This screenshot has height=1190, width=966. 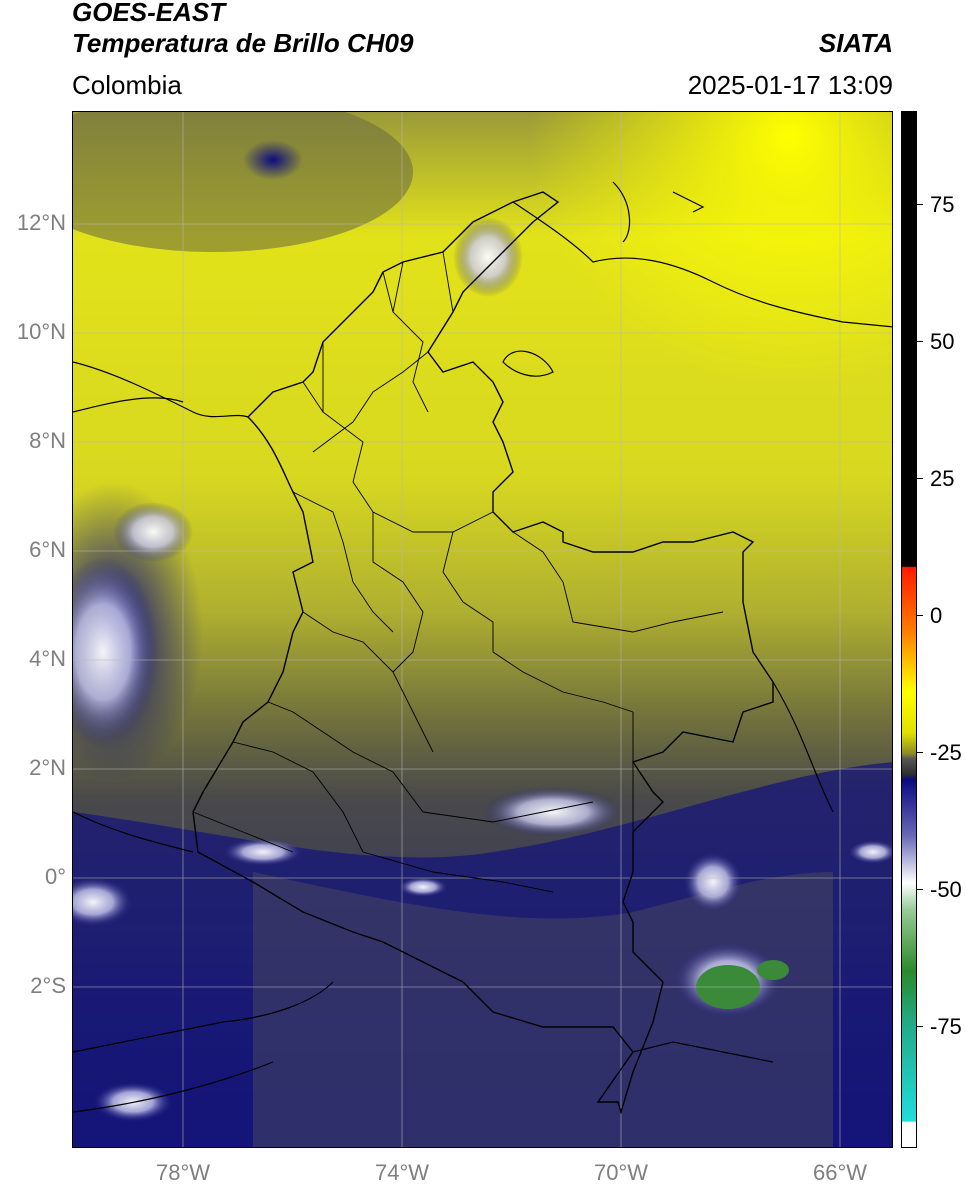 What do you see at coordinates (946, 752) in the screenshot?
I see `colorbar-label-minus25: -25` at bounding box center [946, 752].